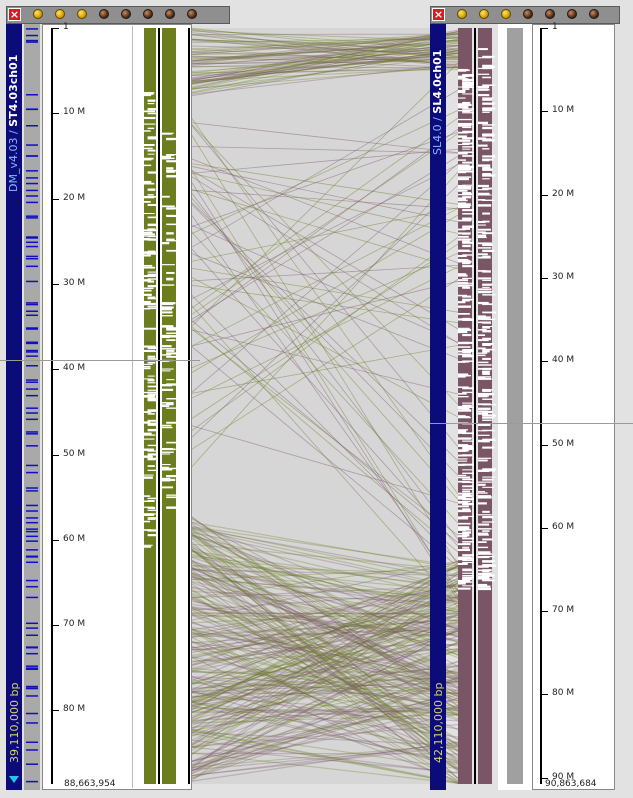 This screenshot has width=633, height=798. I want to click on left-gene-features, so click(167, 406).